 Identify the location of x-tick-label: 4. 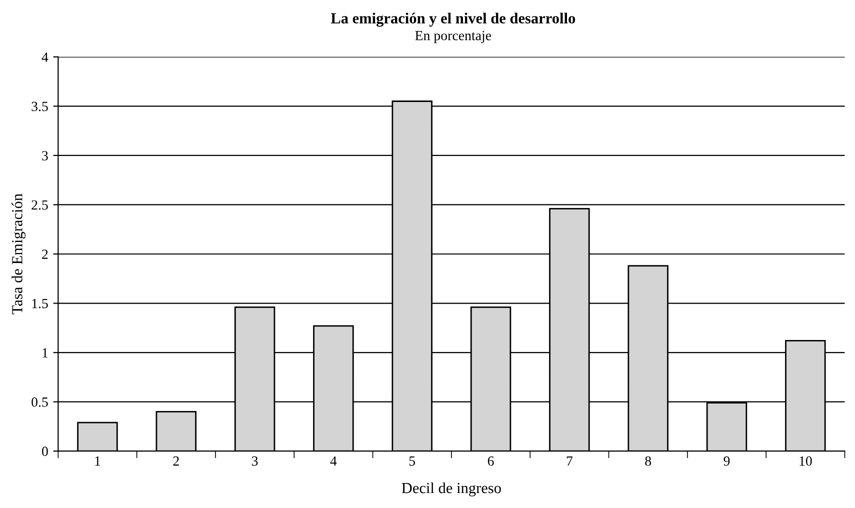
(333, 461).